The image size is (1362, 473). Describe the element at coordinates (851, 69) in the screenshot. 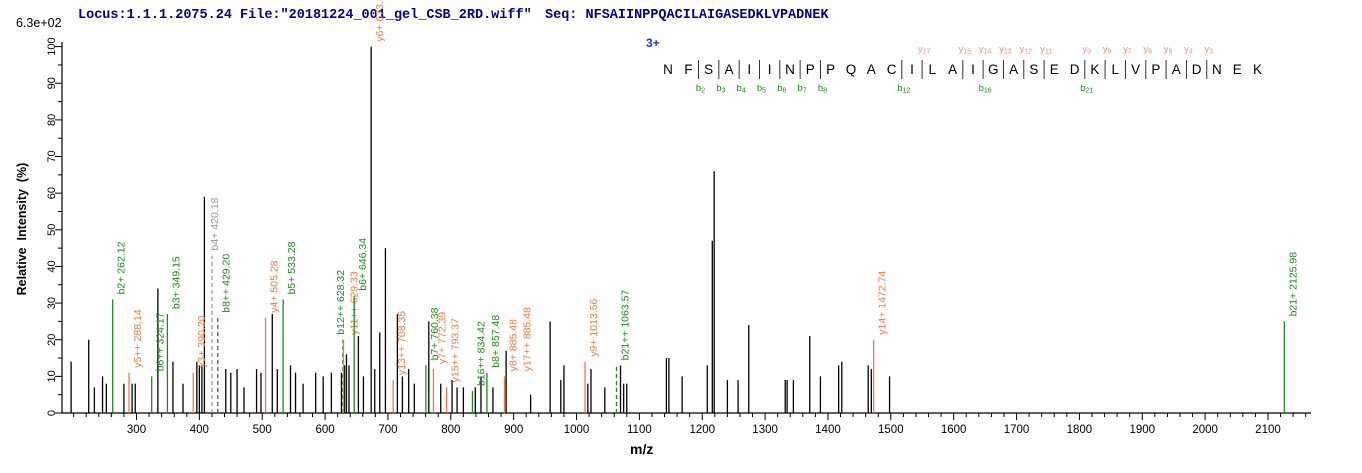

I see `residue-letter: Q` at that location.